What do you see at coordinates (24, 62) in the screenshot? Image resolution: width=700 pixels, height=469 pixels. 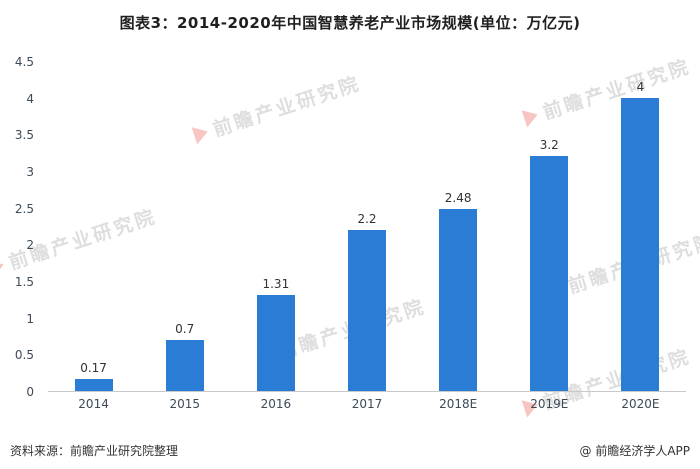 I see `y-tick-label: 4.5` at bounding box center [24, 62].